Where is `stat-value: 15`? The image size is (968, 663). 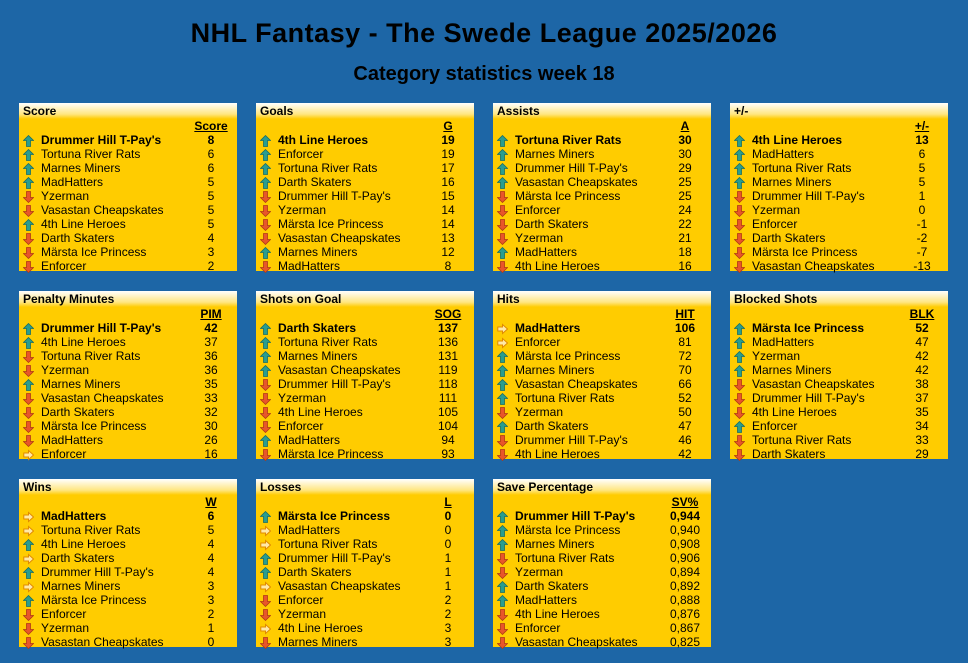 stat-value: 15 is located at coordinates (448, 196).